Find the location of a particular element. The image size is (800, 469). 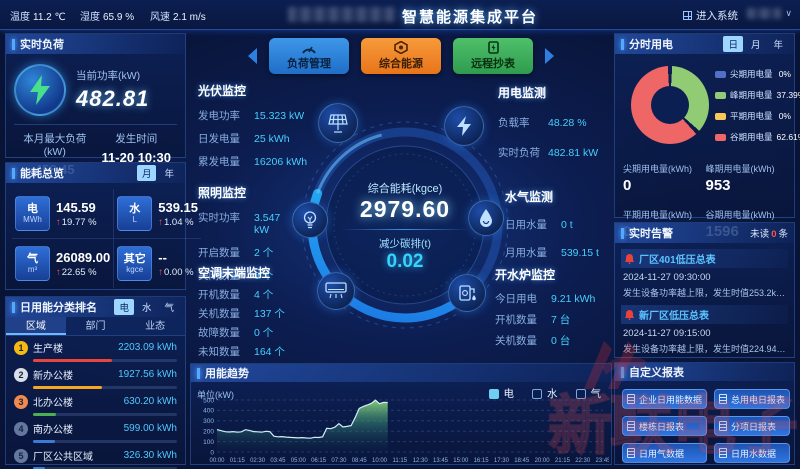

water-value: 539.15 is located at coordinates (178, 207).